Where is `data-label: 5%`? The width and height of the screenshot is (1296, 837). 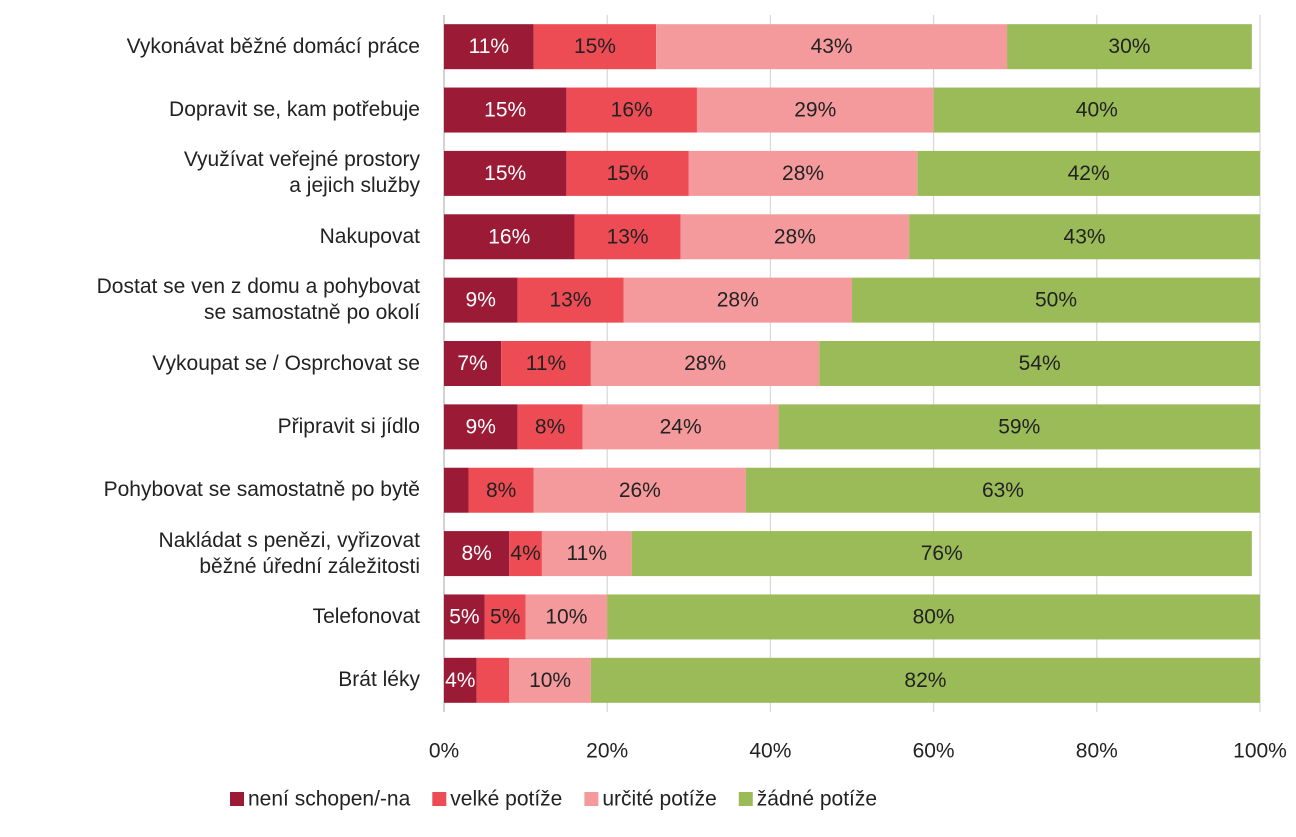 data-label: 5% is located at coordinates (464, 617).